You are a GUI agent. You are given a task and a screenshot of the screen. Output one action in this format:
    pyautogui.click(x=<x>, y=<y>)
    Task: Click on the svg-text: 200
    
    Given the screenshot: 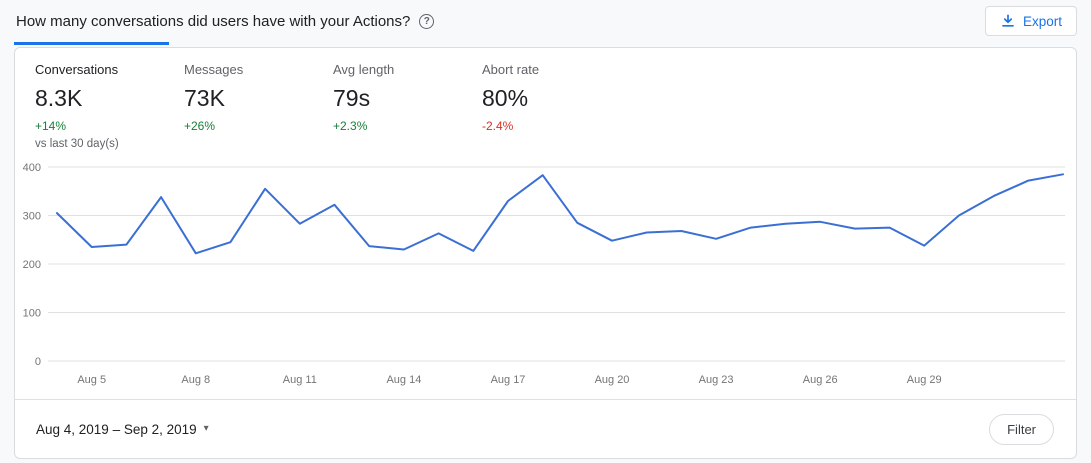 What is the action you would take?
    pyautogui.click(x=32, y=265)
    